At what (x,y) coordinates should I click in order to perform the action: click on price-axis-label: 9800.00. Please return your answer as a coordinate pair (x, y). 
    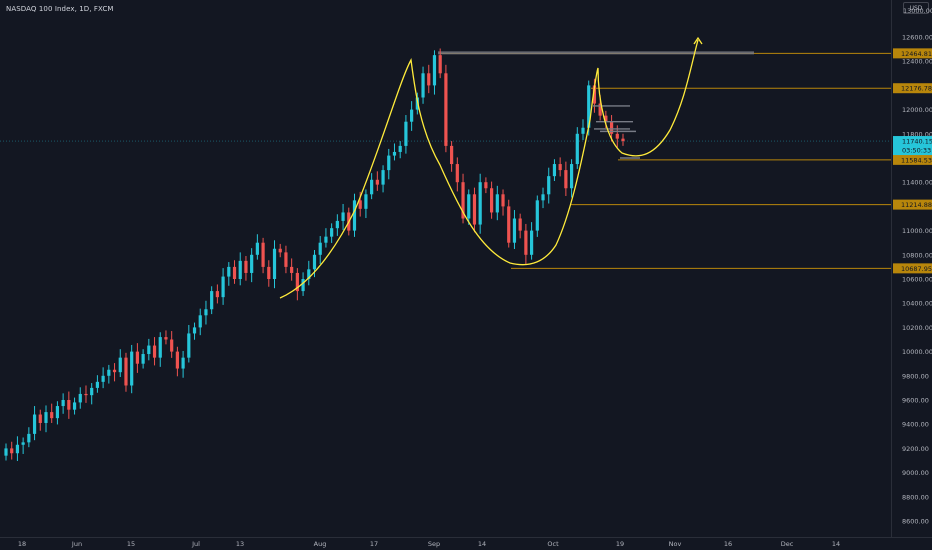
    Looking at the image, I should click on (915, 376).